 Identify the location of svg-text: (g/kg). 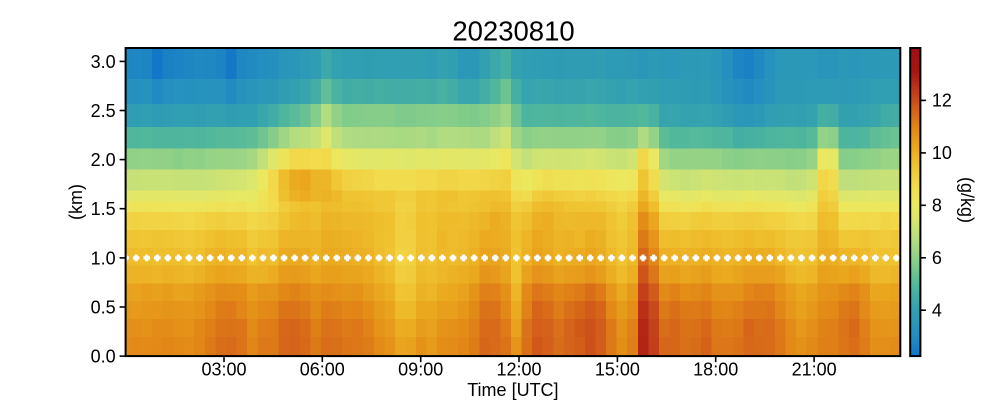
(967, 200).